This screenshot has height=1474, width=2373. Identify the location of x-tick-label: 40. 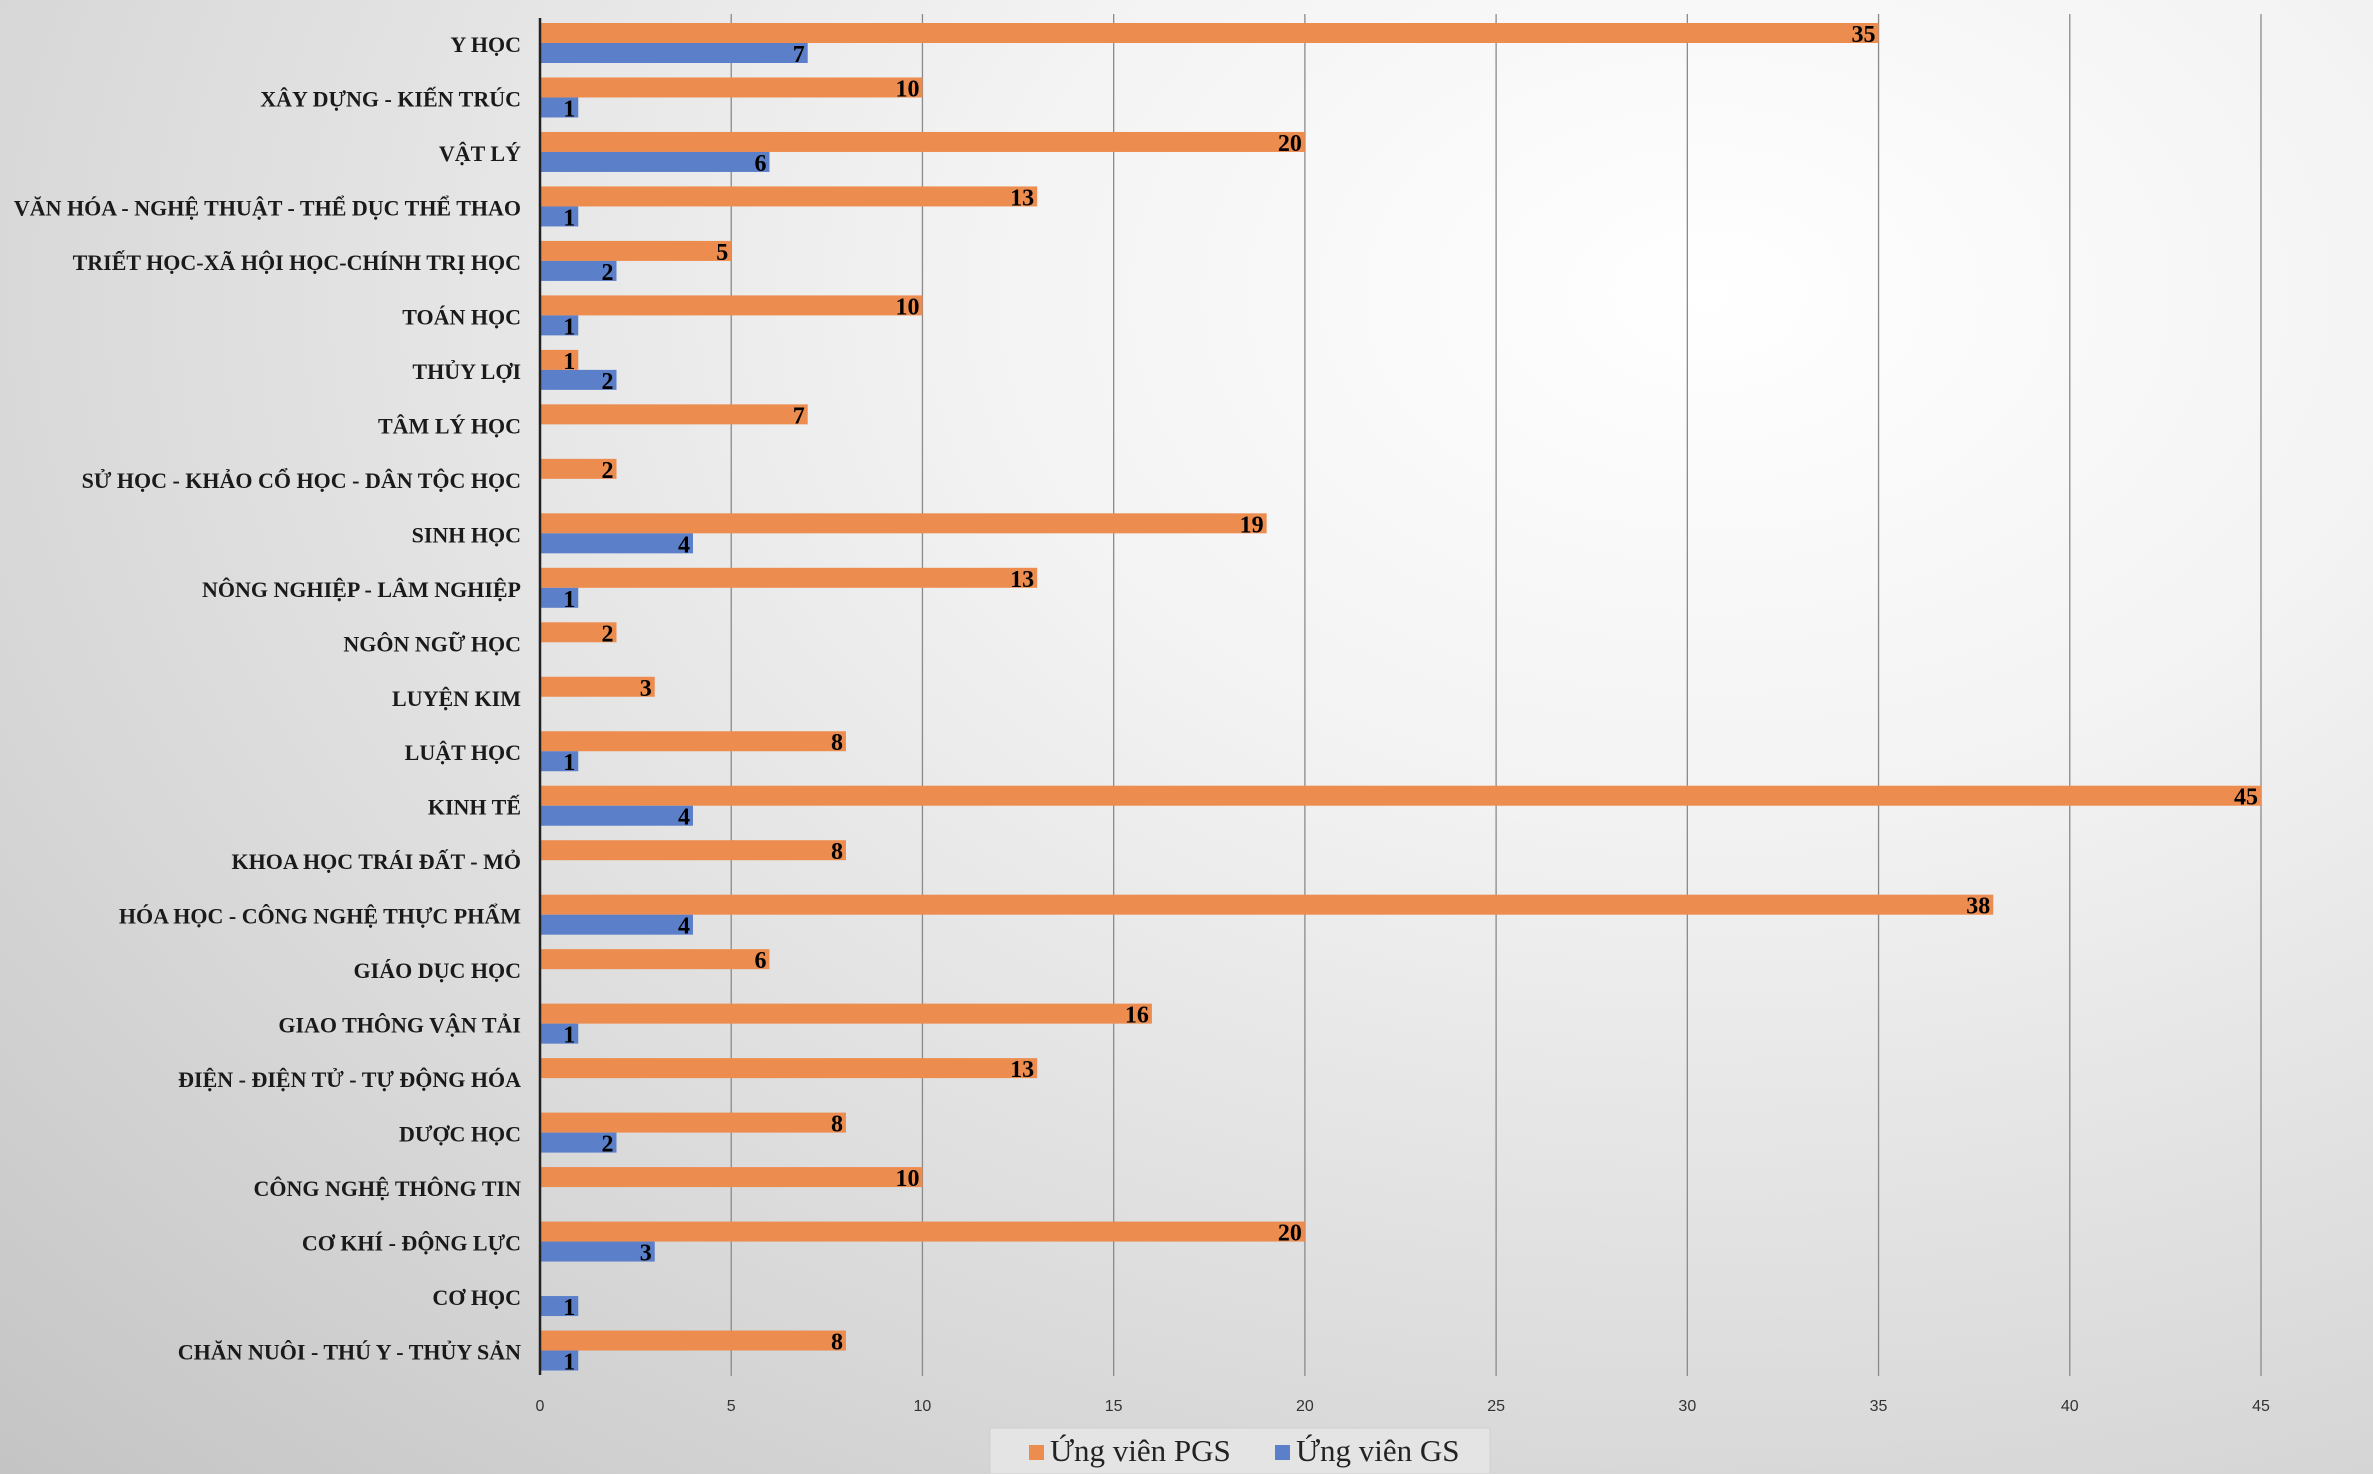
(2070, 1406).